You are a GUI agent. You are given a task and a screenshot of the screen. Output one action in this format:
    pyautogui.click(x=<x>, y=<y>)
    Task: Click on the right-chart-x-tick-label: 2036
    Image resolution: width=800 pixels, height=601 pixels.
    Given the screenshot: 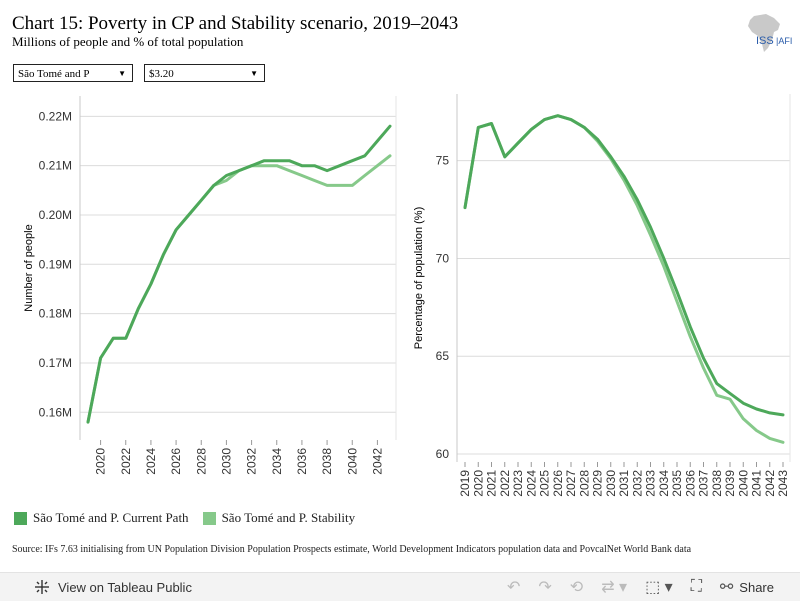 What is the action you would take?
    pyautogui.click(x=690, y=483)
    